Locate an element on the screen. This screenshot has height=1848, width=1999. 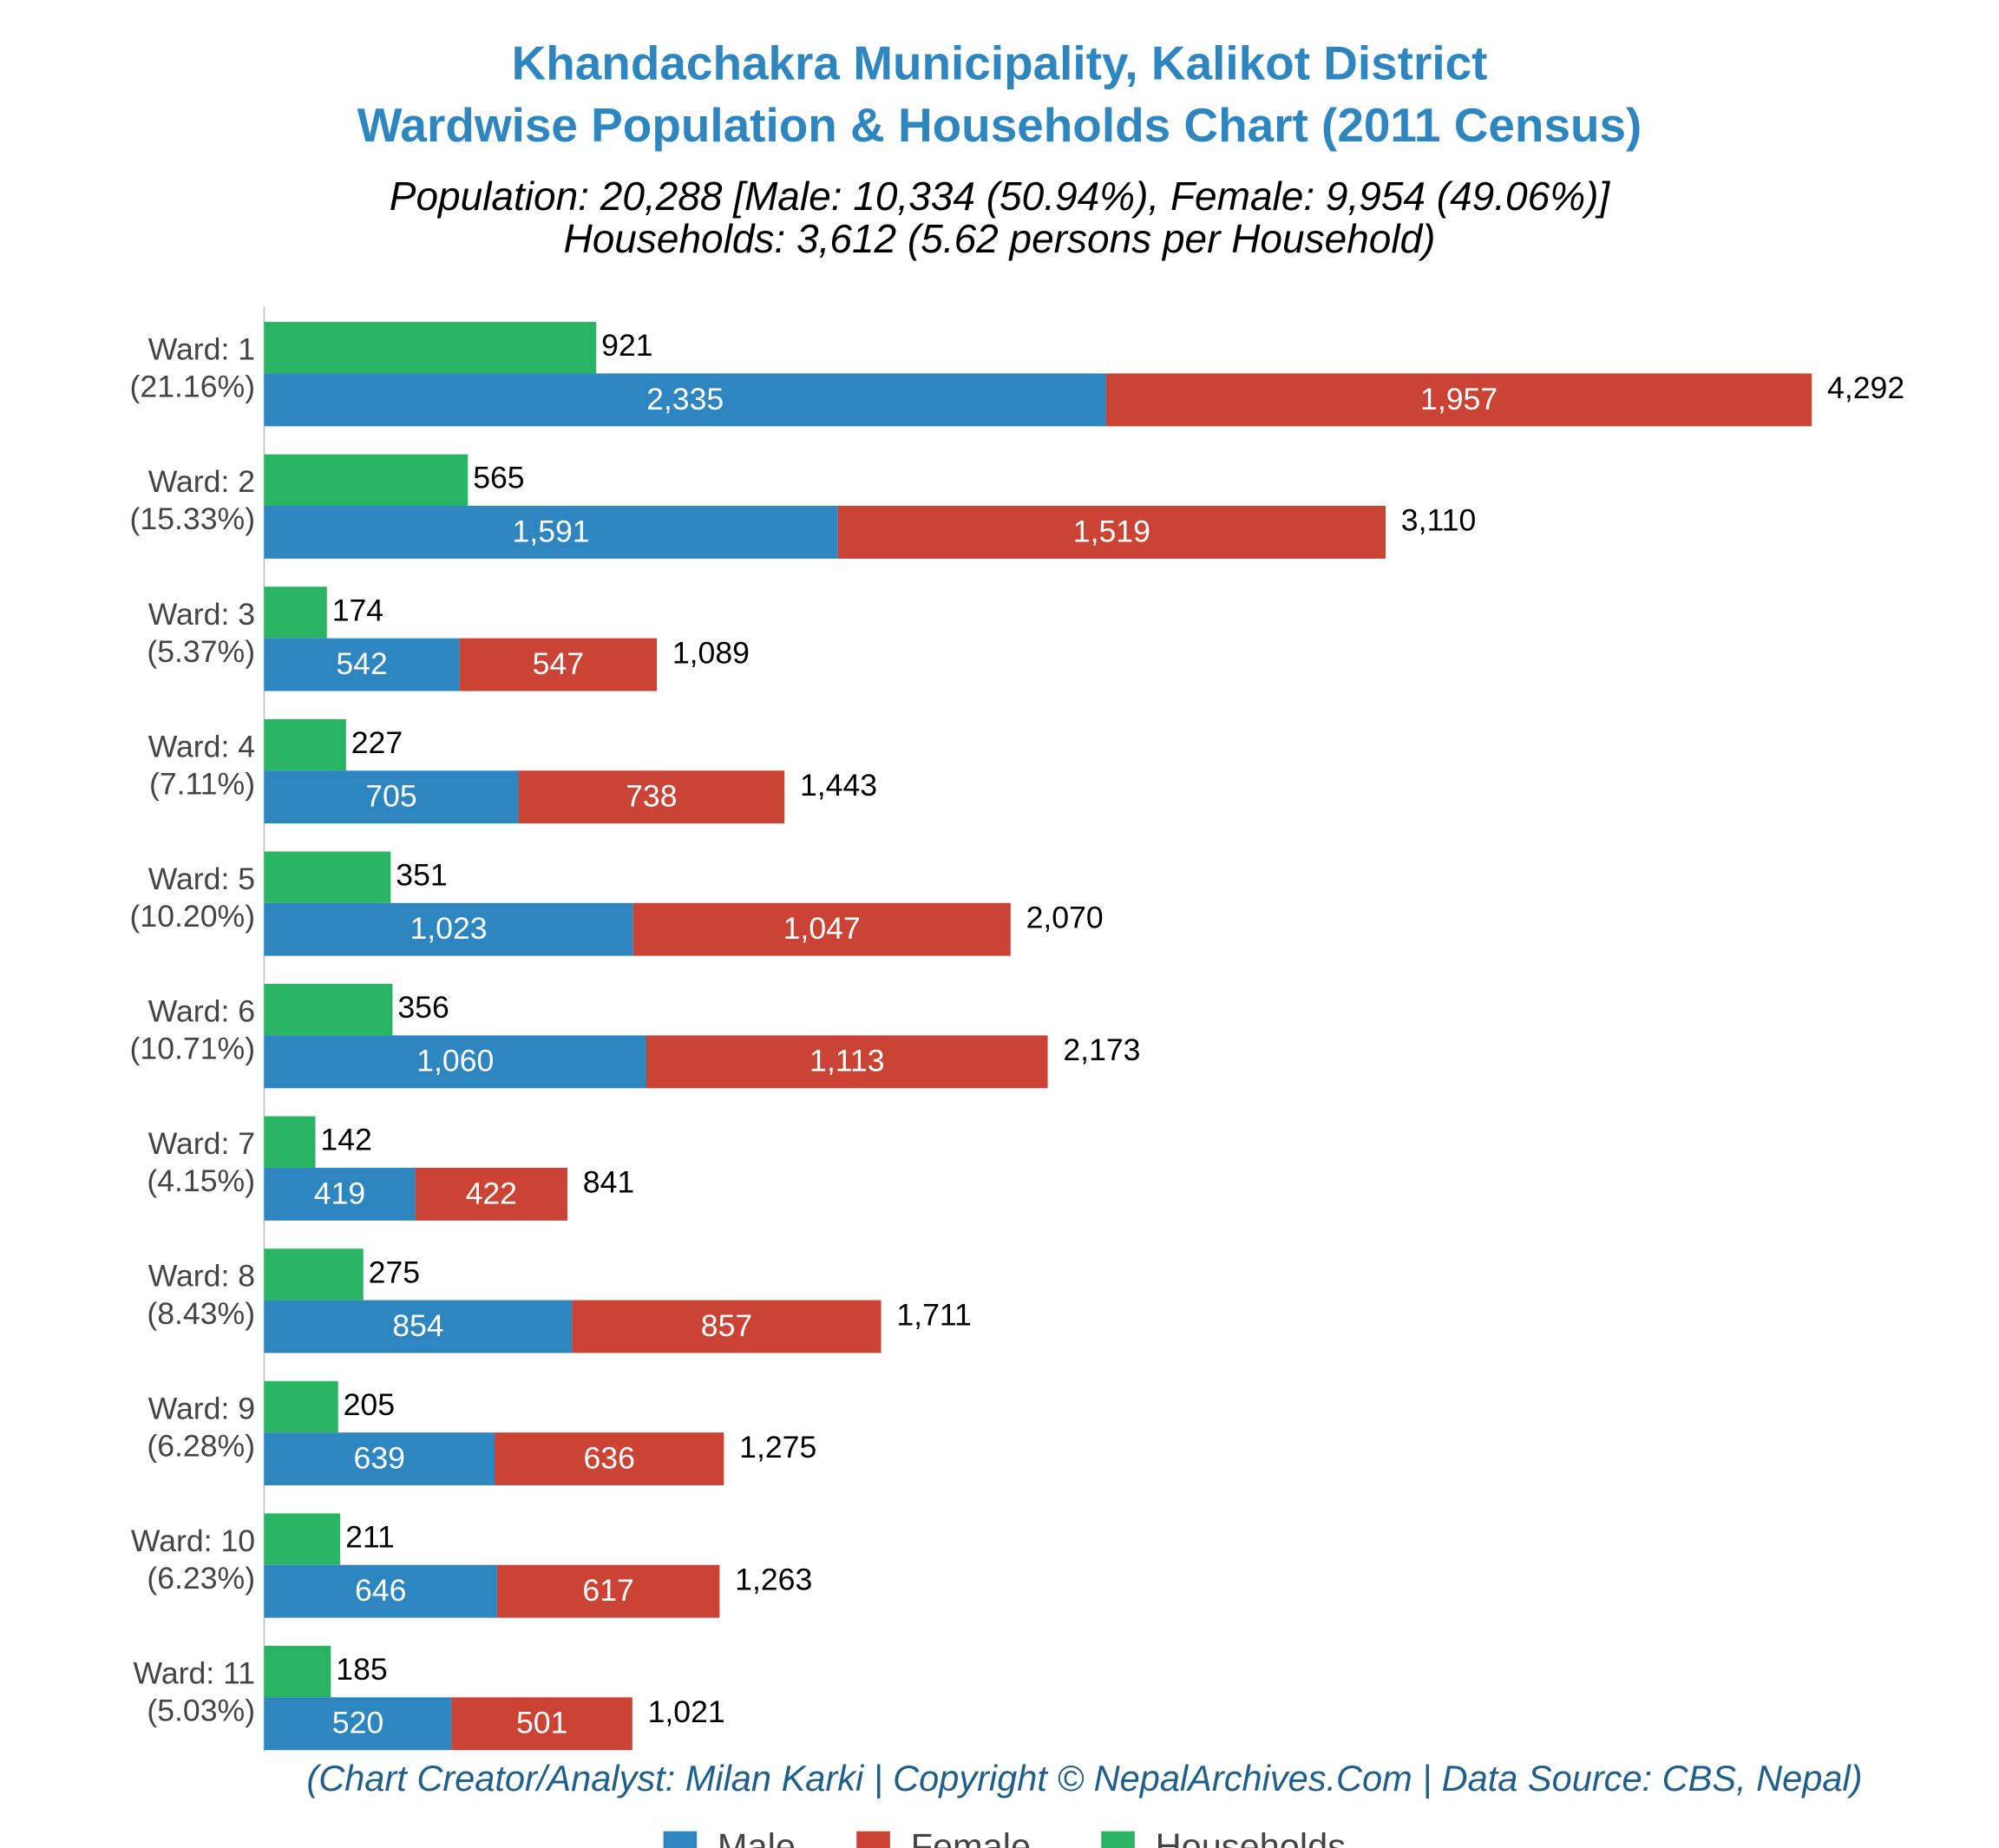
total-label: 1,021 is located at coordinates (686, 1711).